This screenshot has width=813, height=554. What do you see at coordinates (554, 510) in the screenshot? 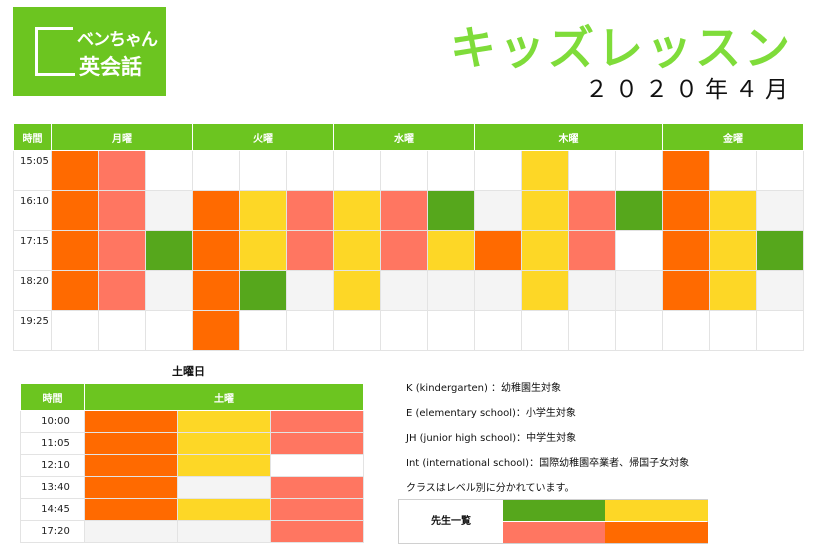
I see `teacher-swatch` at bounding box center [554, 510].